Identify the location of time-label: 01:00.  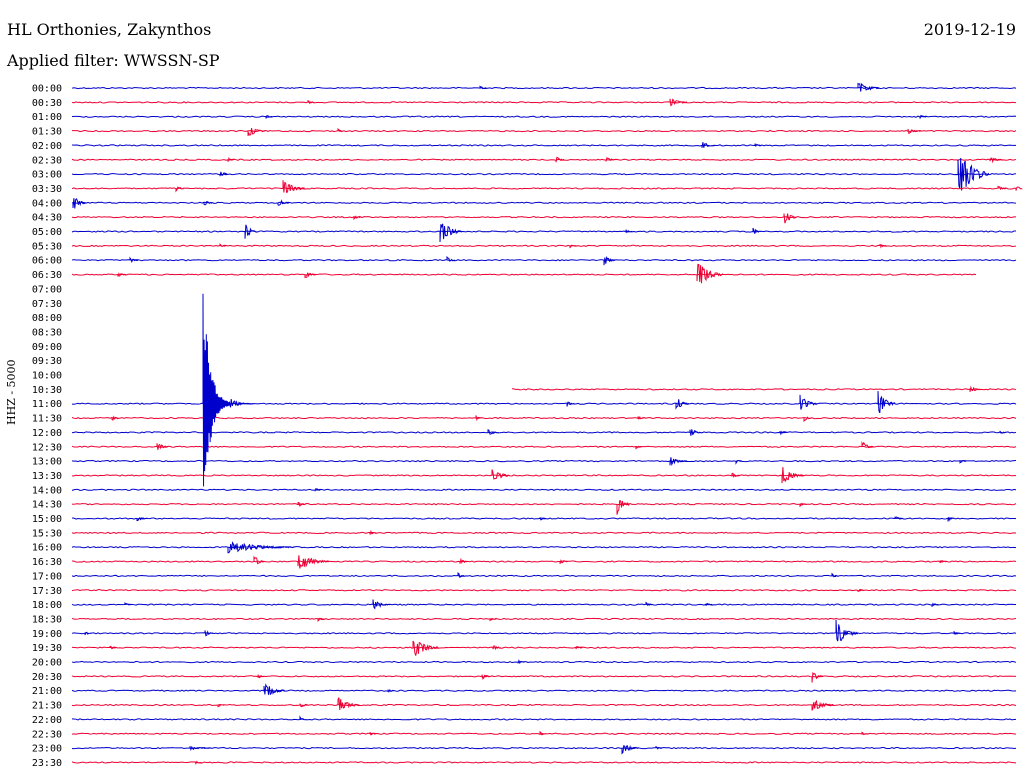
(47, 117).